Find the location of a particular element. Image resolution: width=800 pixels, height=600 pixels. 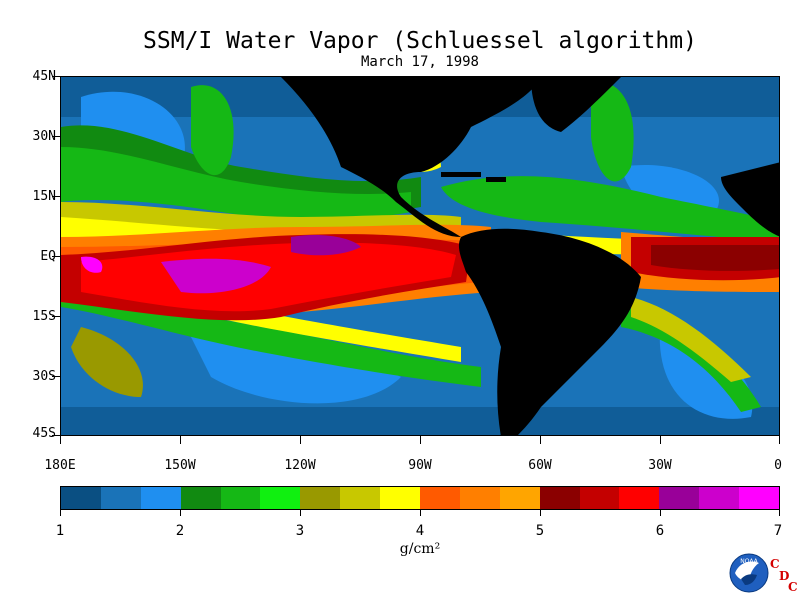

lon-label: 180E is located at coordinates (60, 465).